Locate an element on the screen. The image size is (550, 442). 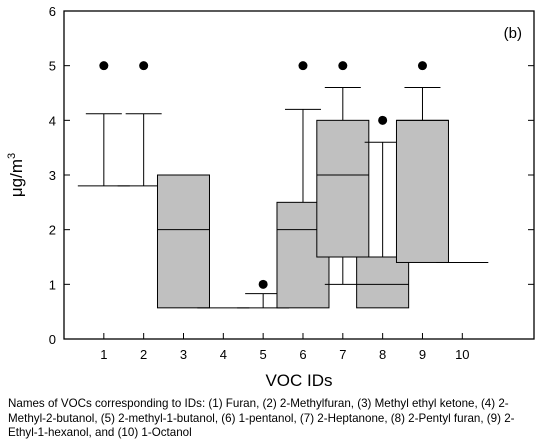
y-tick-label: 0 is located at coordinates (52, 339).